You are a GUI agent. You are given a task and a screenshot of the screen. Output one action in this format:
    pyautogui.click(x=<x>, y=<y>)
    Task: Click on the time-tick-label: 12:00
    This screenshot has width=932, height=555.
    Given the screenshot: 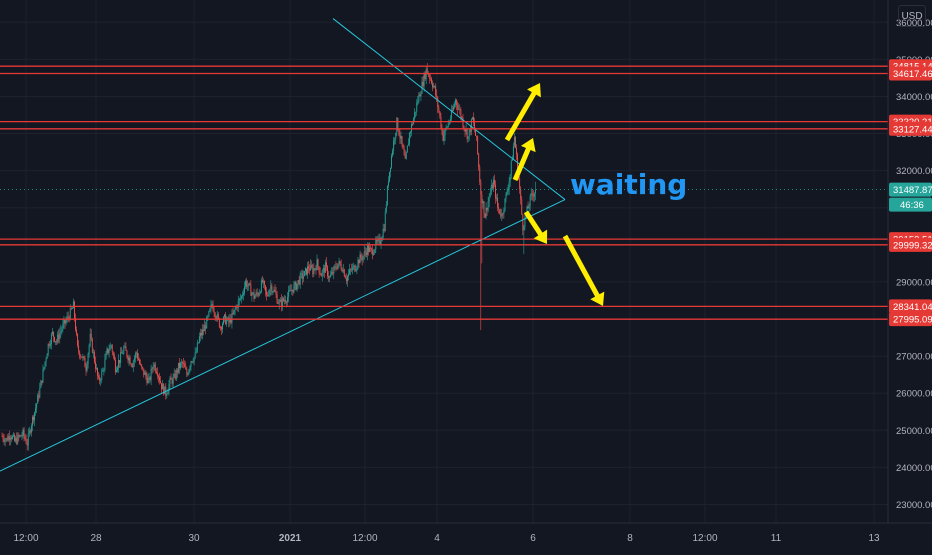 What is the action you would take?
    pyautogui.click(x=25, y=538)
    